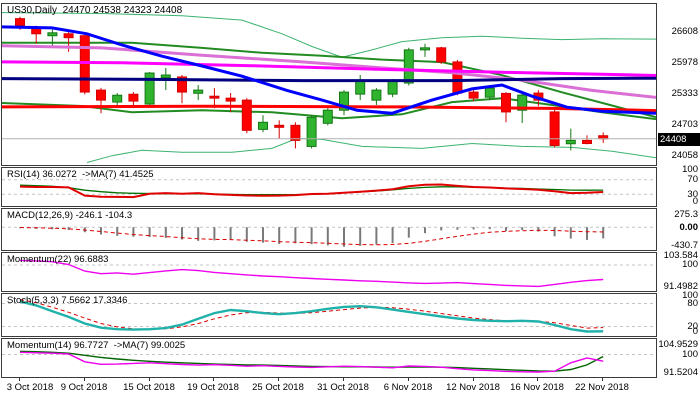 This screenshot has height=400, width=700. Describe the element at coordinates (680, 286) in the screenshot. I see `momentum22-axis-label: 91.4982` at that location.